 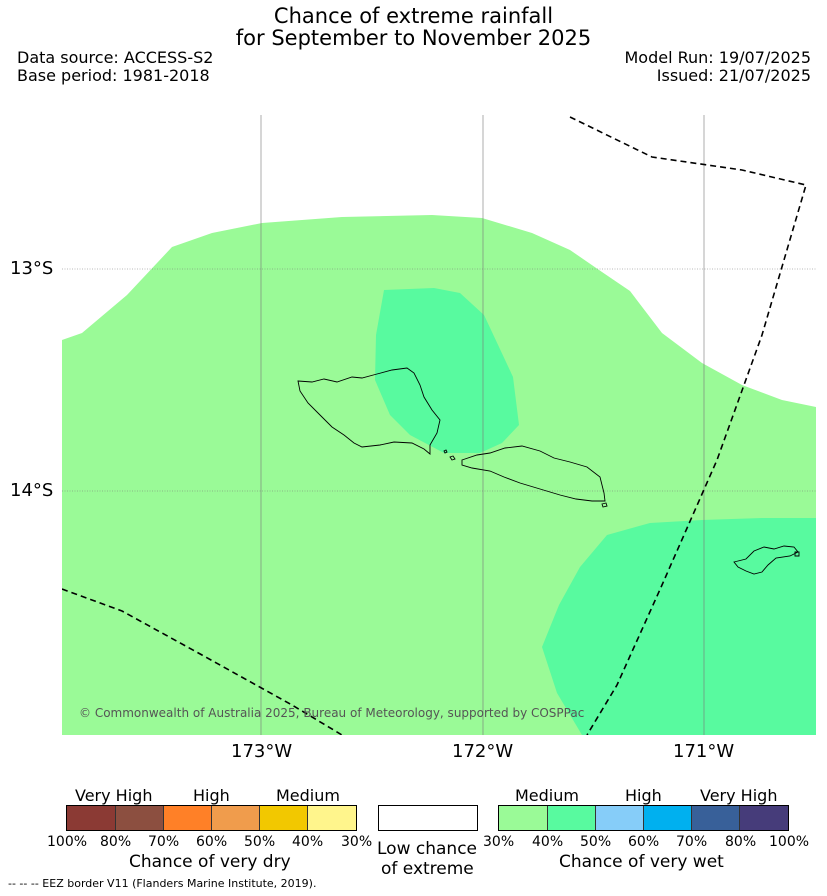 I want to click on islands, so click(x=548, y=471).